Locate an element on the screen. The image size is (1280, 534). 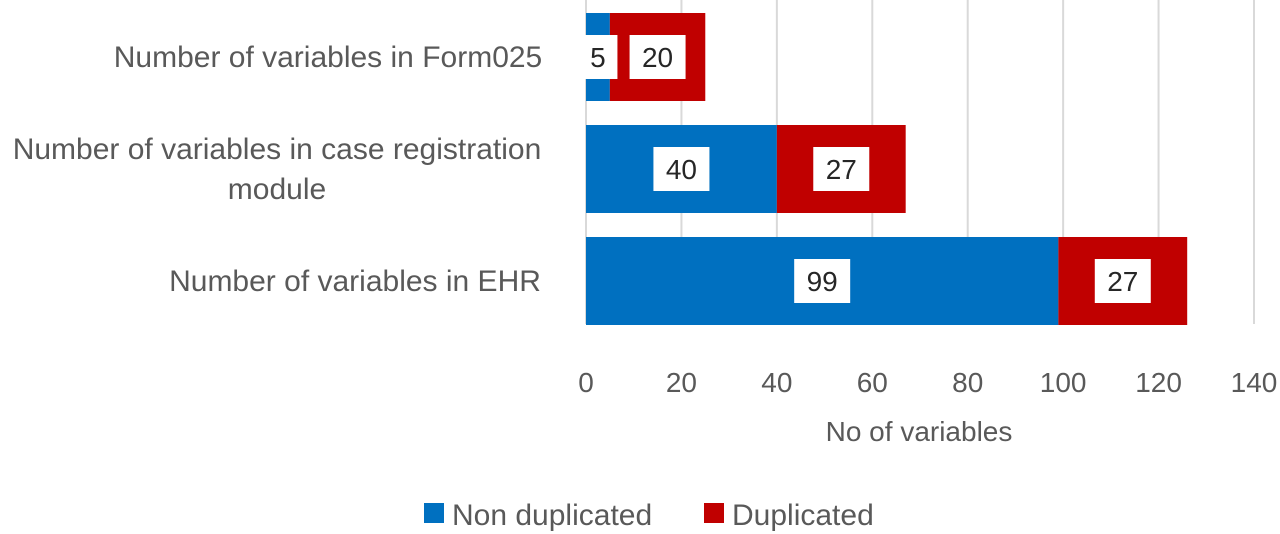
data-label: 40 is located at coordinates (681, 169).